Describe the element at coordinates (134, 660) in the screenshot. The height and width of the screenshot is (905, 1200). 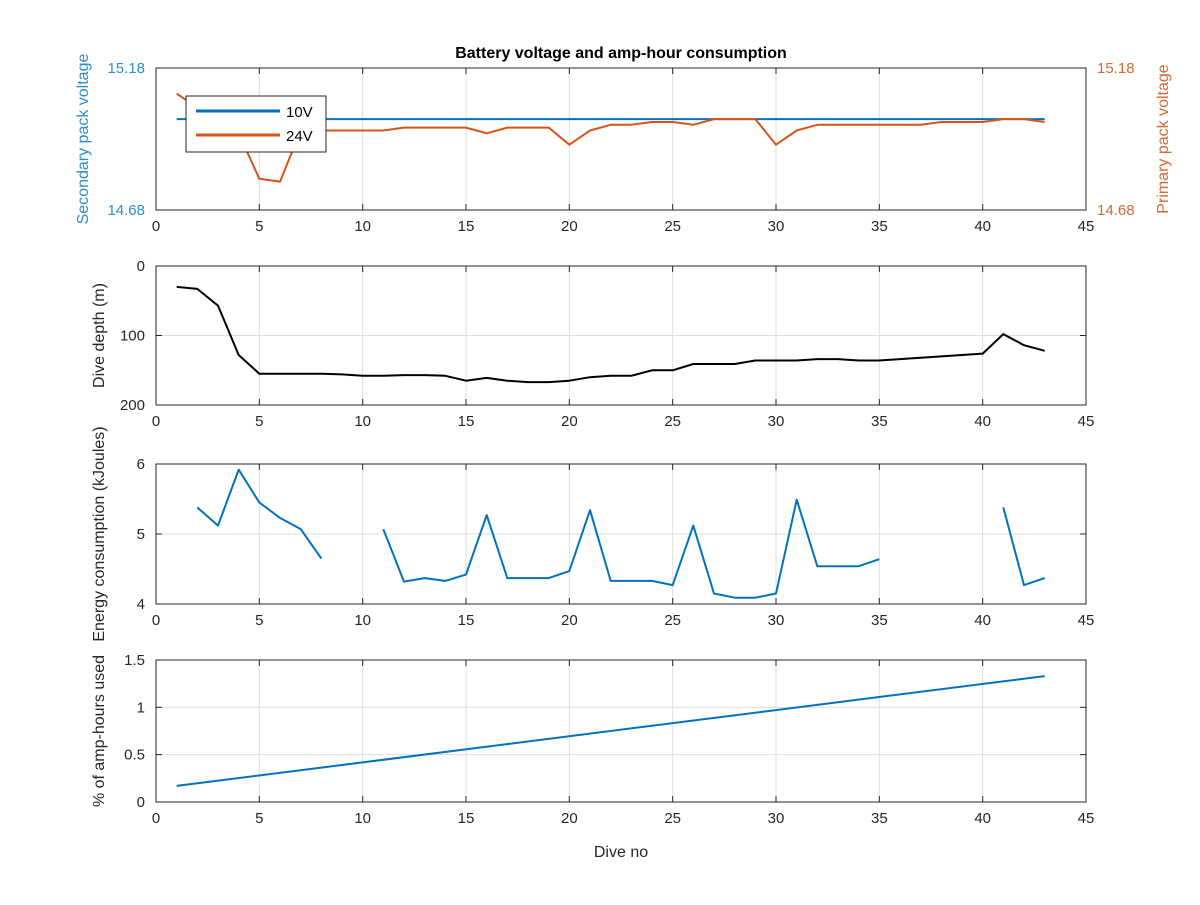
I see `y-tick-label: 1.5` at that location.